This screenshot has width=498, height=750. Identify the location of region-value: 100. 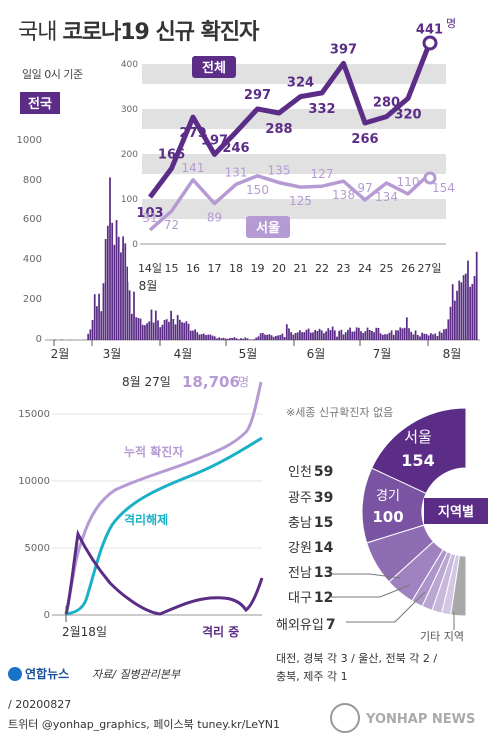
(387, 517).